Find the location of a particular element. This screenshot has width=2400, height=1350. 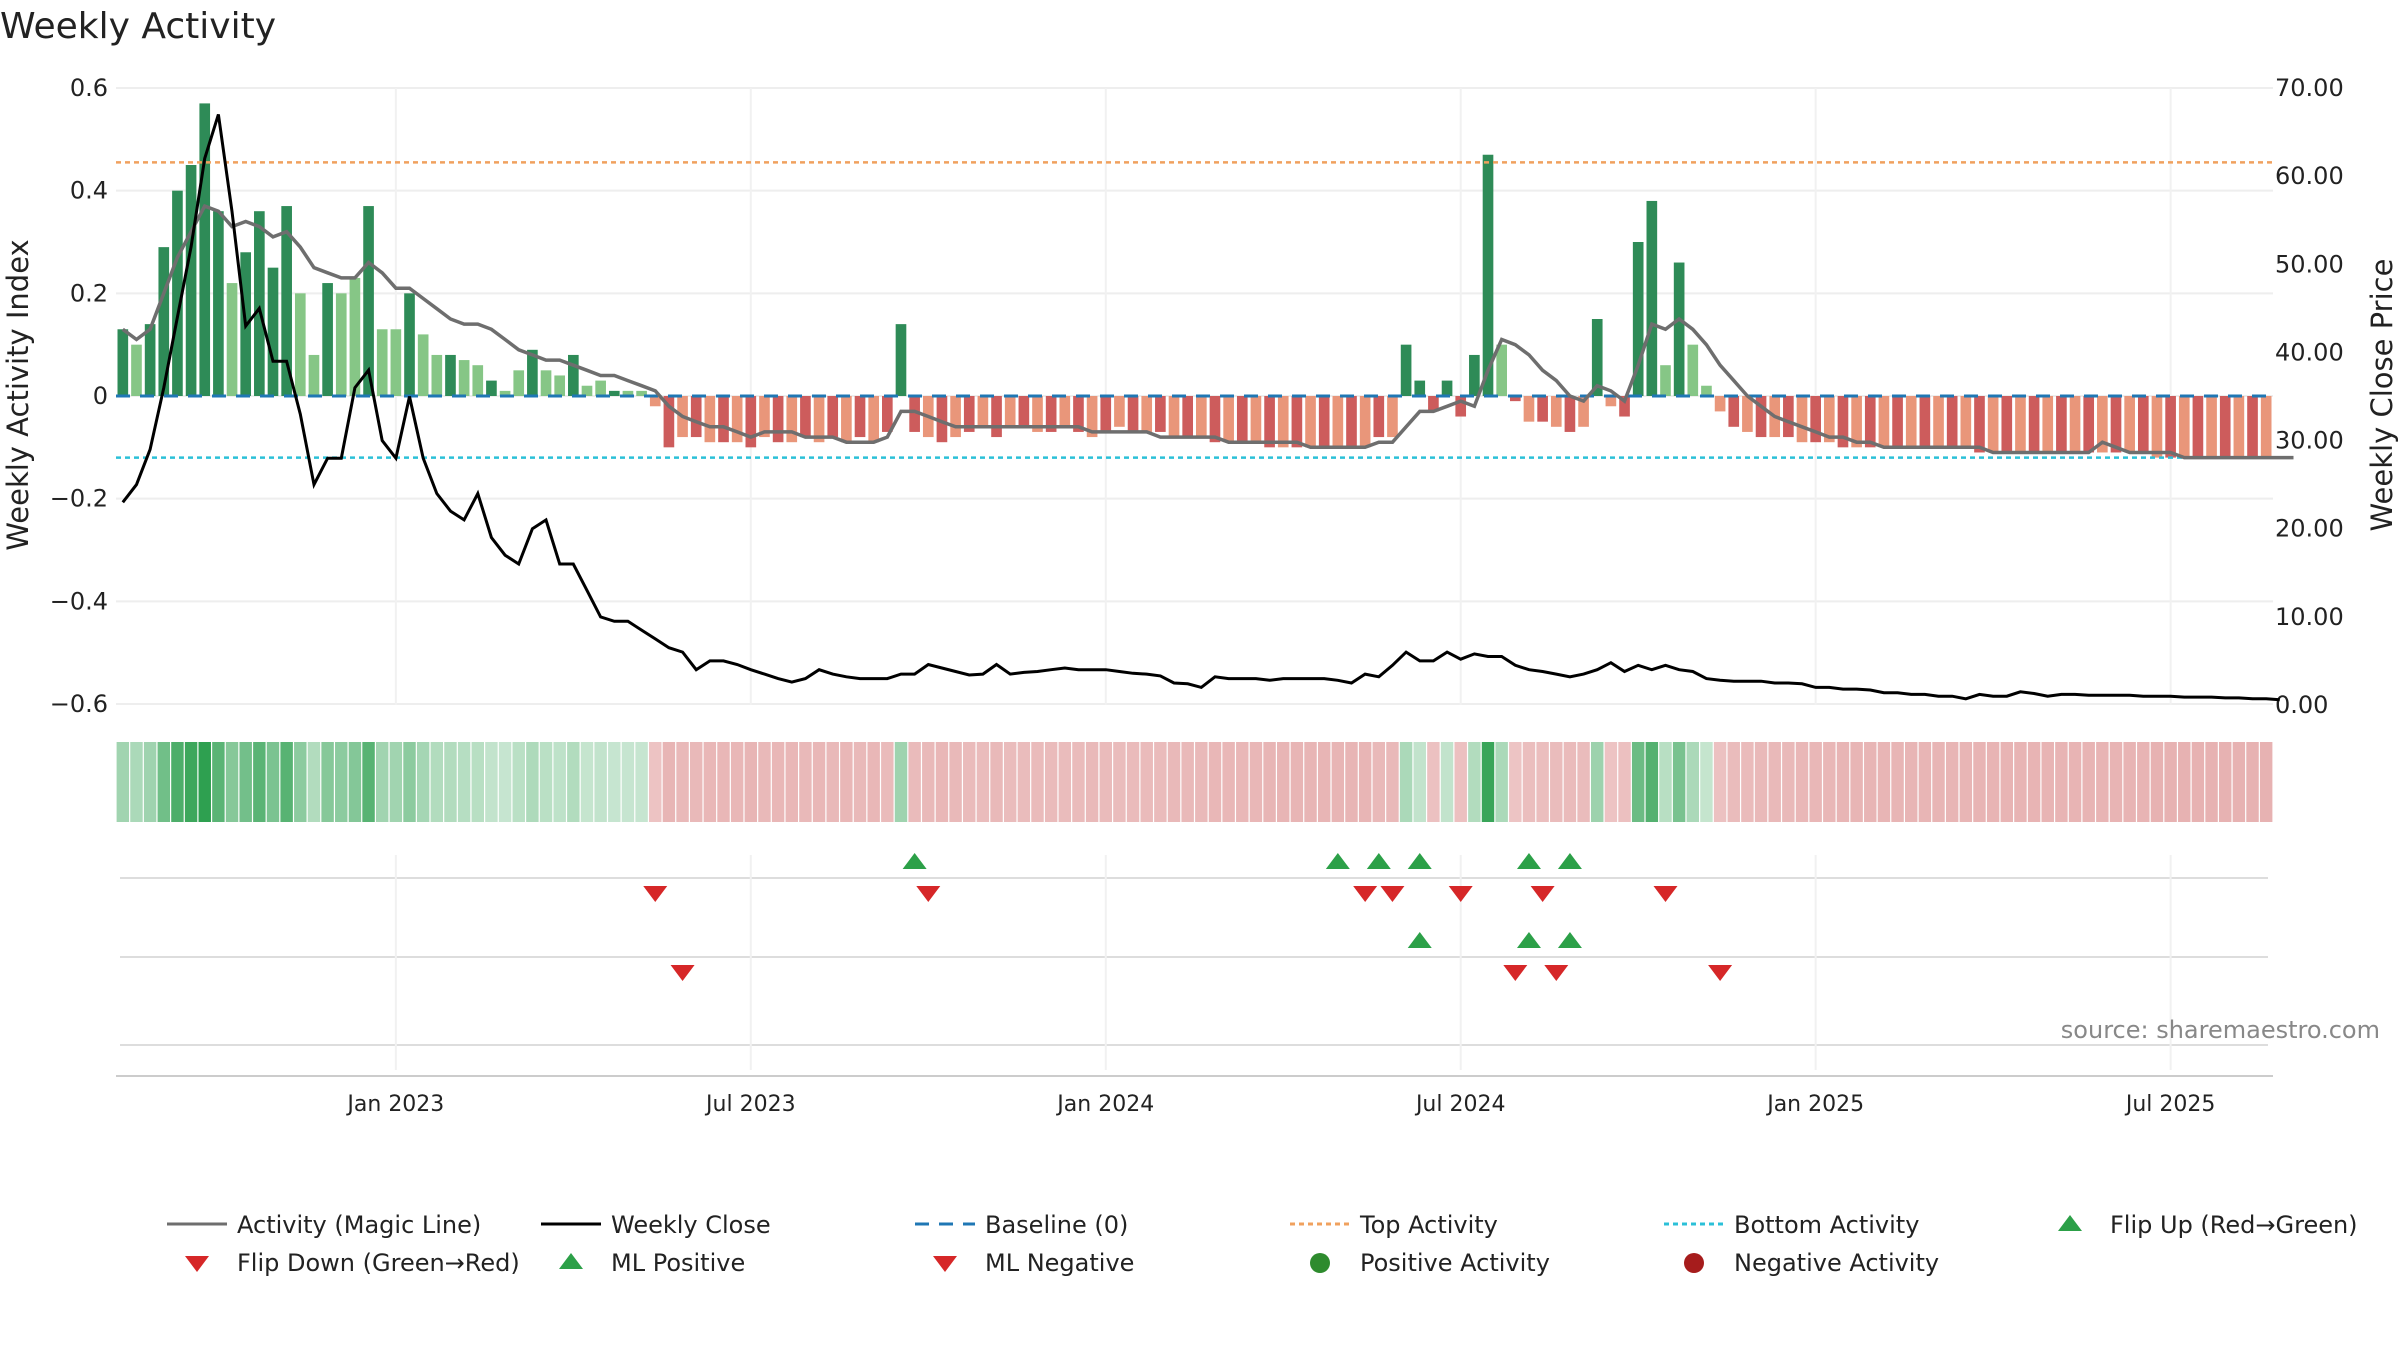

right-axis-label: Weekly Close Price is located at coordinates (2382, 395).